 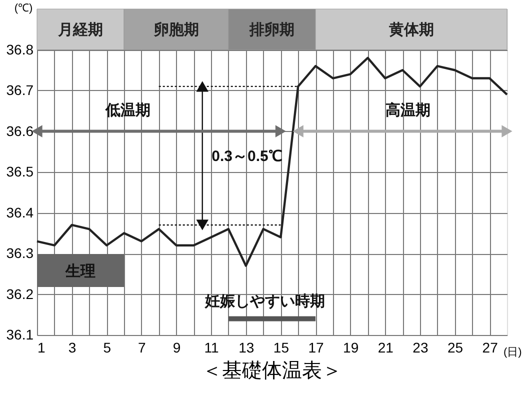 What do you see at coordinates (23, 8) in the screenshot?
I see `y-axis-title: (℃)` at bounding box center [23, 8].